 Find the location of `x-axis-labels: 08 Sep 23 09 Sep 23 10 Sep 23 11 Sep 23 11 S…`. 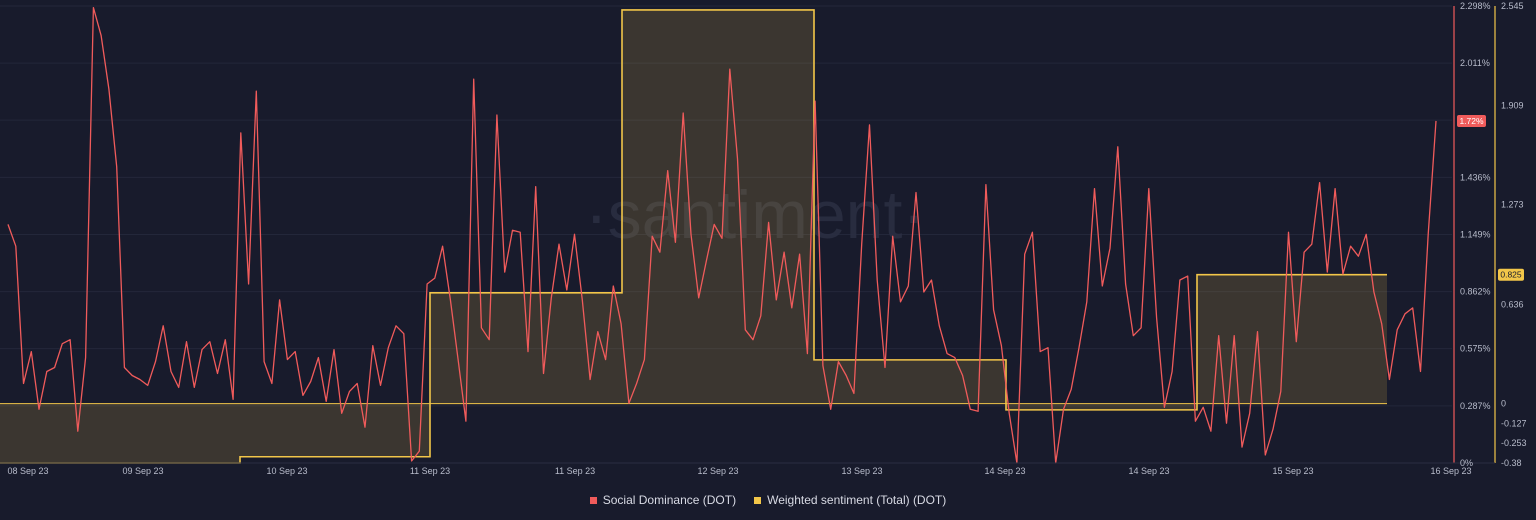

x-axis-labels: 08 Sep 23 09 Sep 23 10 Sep 23 11 Sep 23 11 S… is located at coordinates (739, 471).